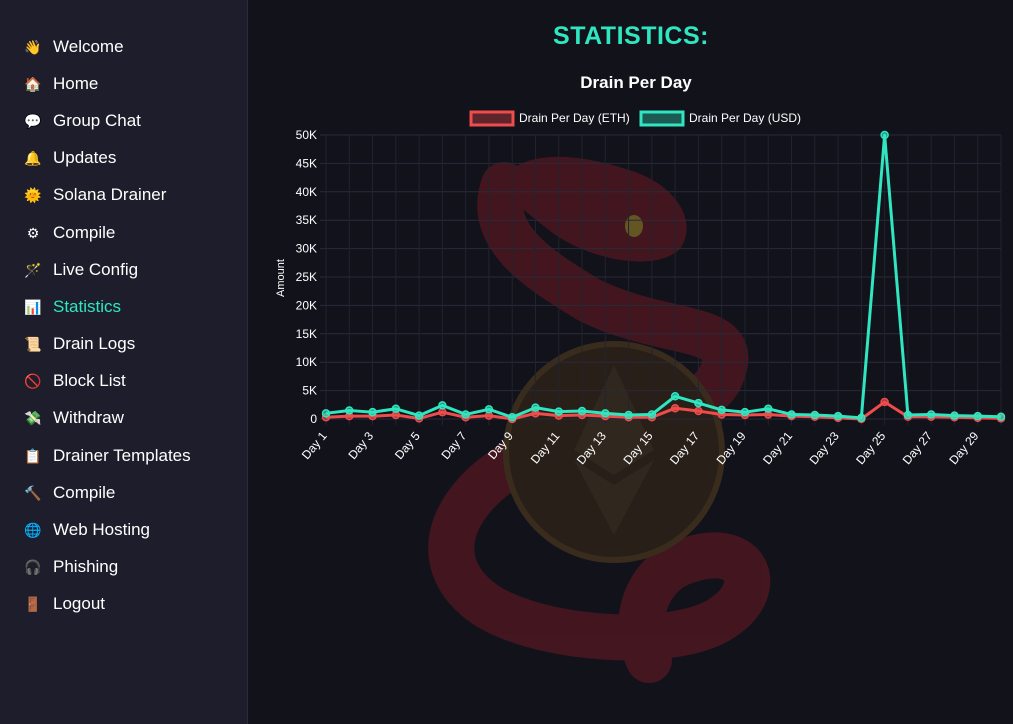 Image resolution: width=1013 pixels, height=724 pixels. I want to click on bar-chart-icon: 📊, so click(33, 306).